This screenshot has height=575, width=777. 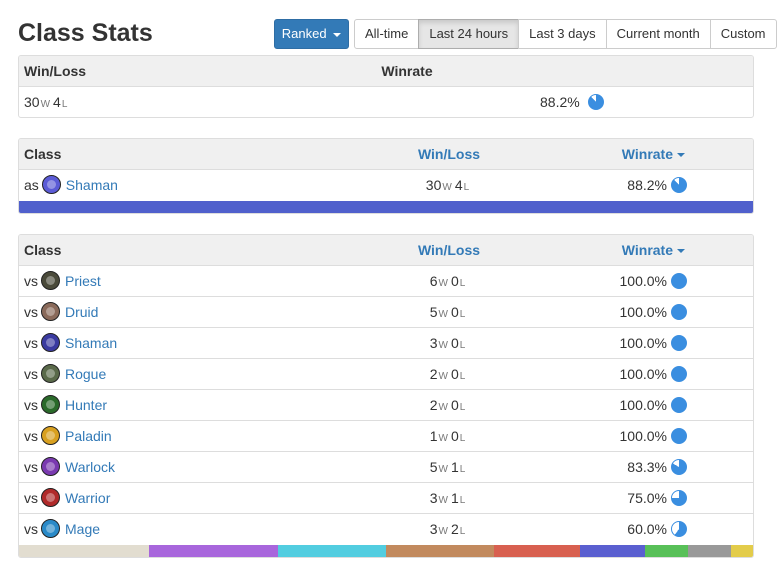 What do you see at coordinates (32, 102) in the screenshot?
I see `summary-wins: 30` at bounding box center [32, 102].